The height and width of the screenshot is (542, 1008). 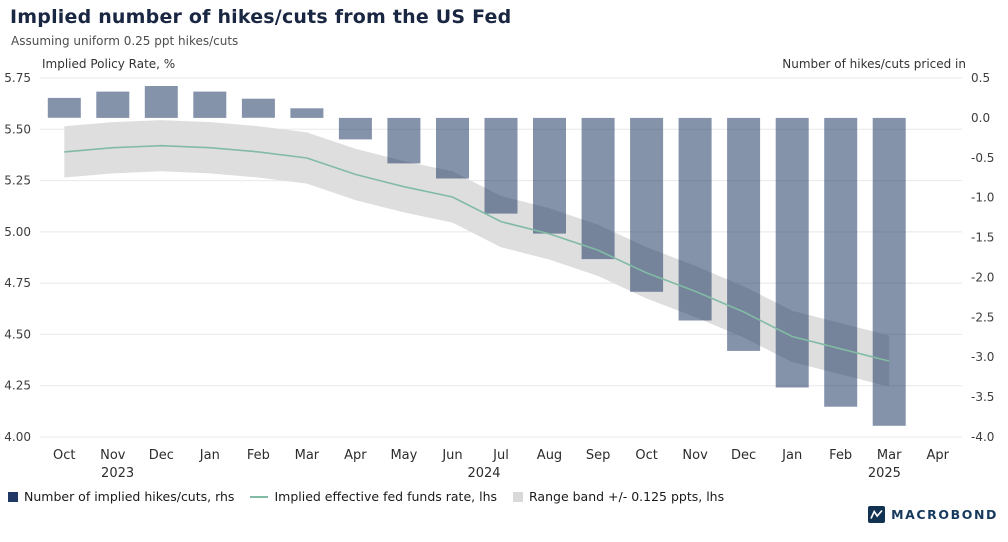 I want to click on macrobond-logo-text: MACROBOND, so click(x=944, y=514).